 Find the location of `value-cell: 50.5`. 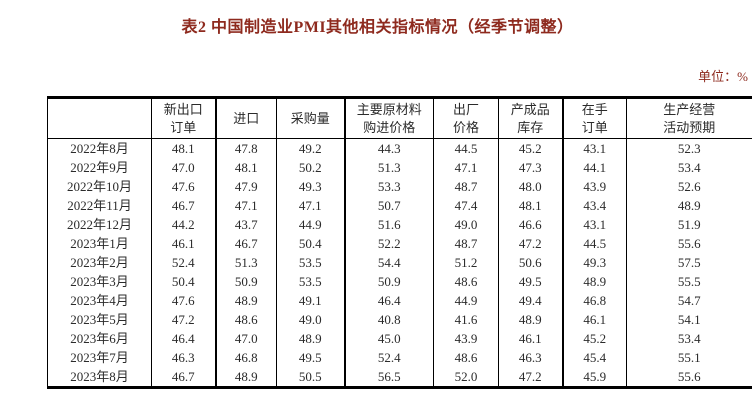

value-cell: 50.5 is located at coordinates (310, 377).